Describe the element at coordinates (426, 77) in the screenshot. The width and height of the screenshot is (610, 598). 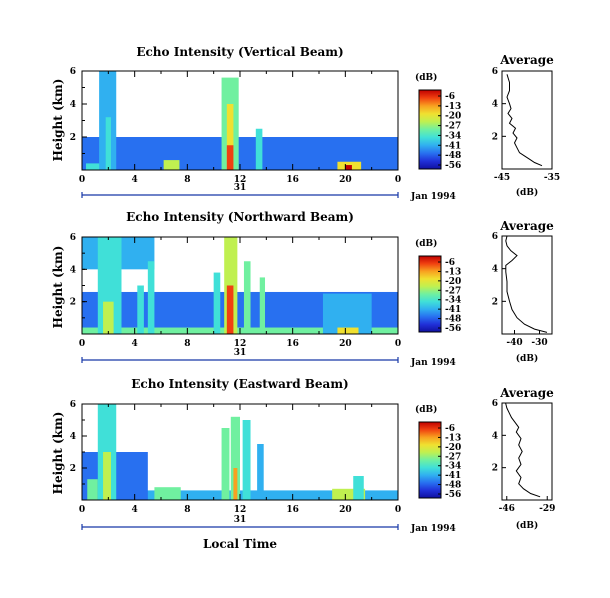
I see `colorbar-unit: (dB)` at that location.